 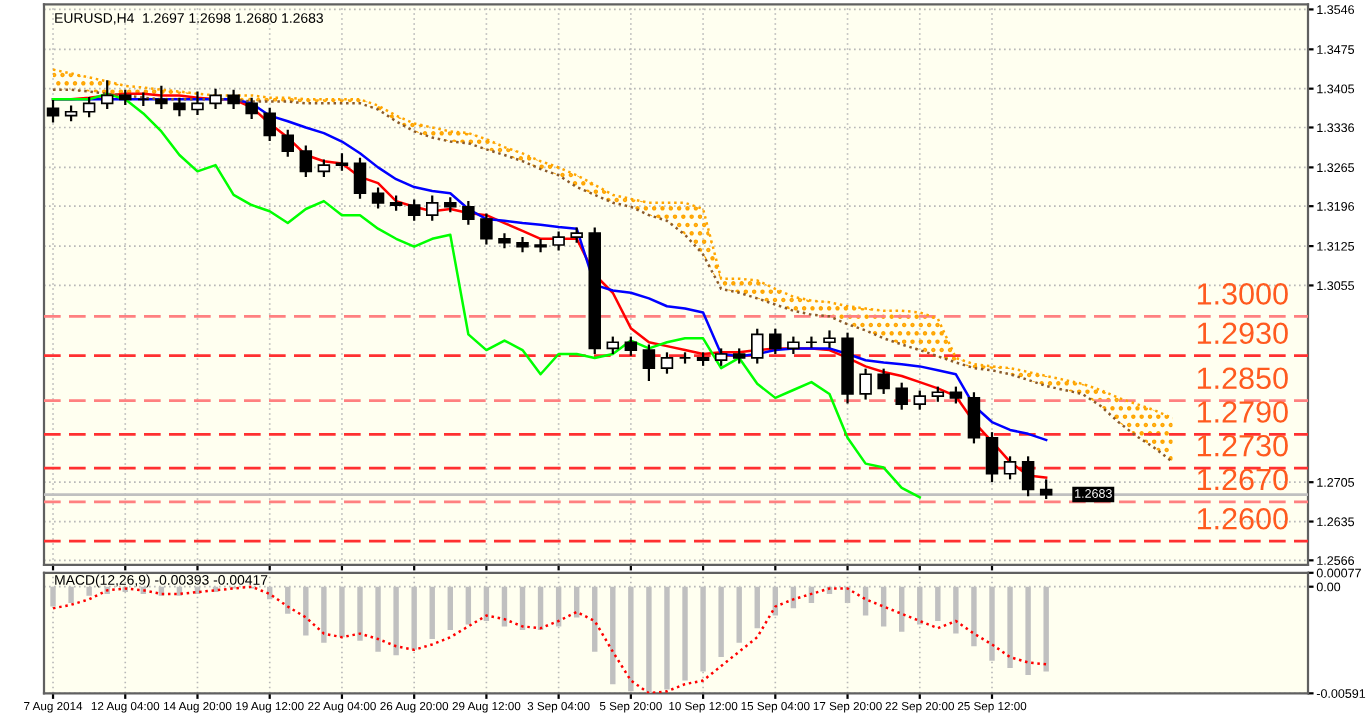 I want to click on annotation: 1.3000, so click(x=1242, y=294).